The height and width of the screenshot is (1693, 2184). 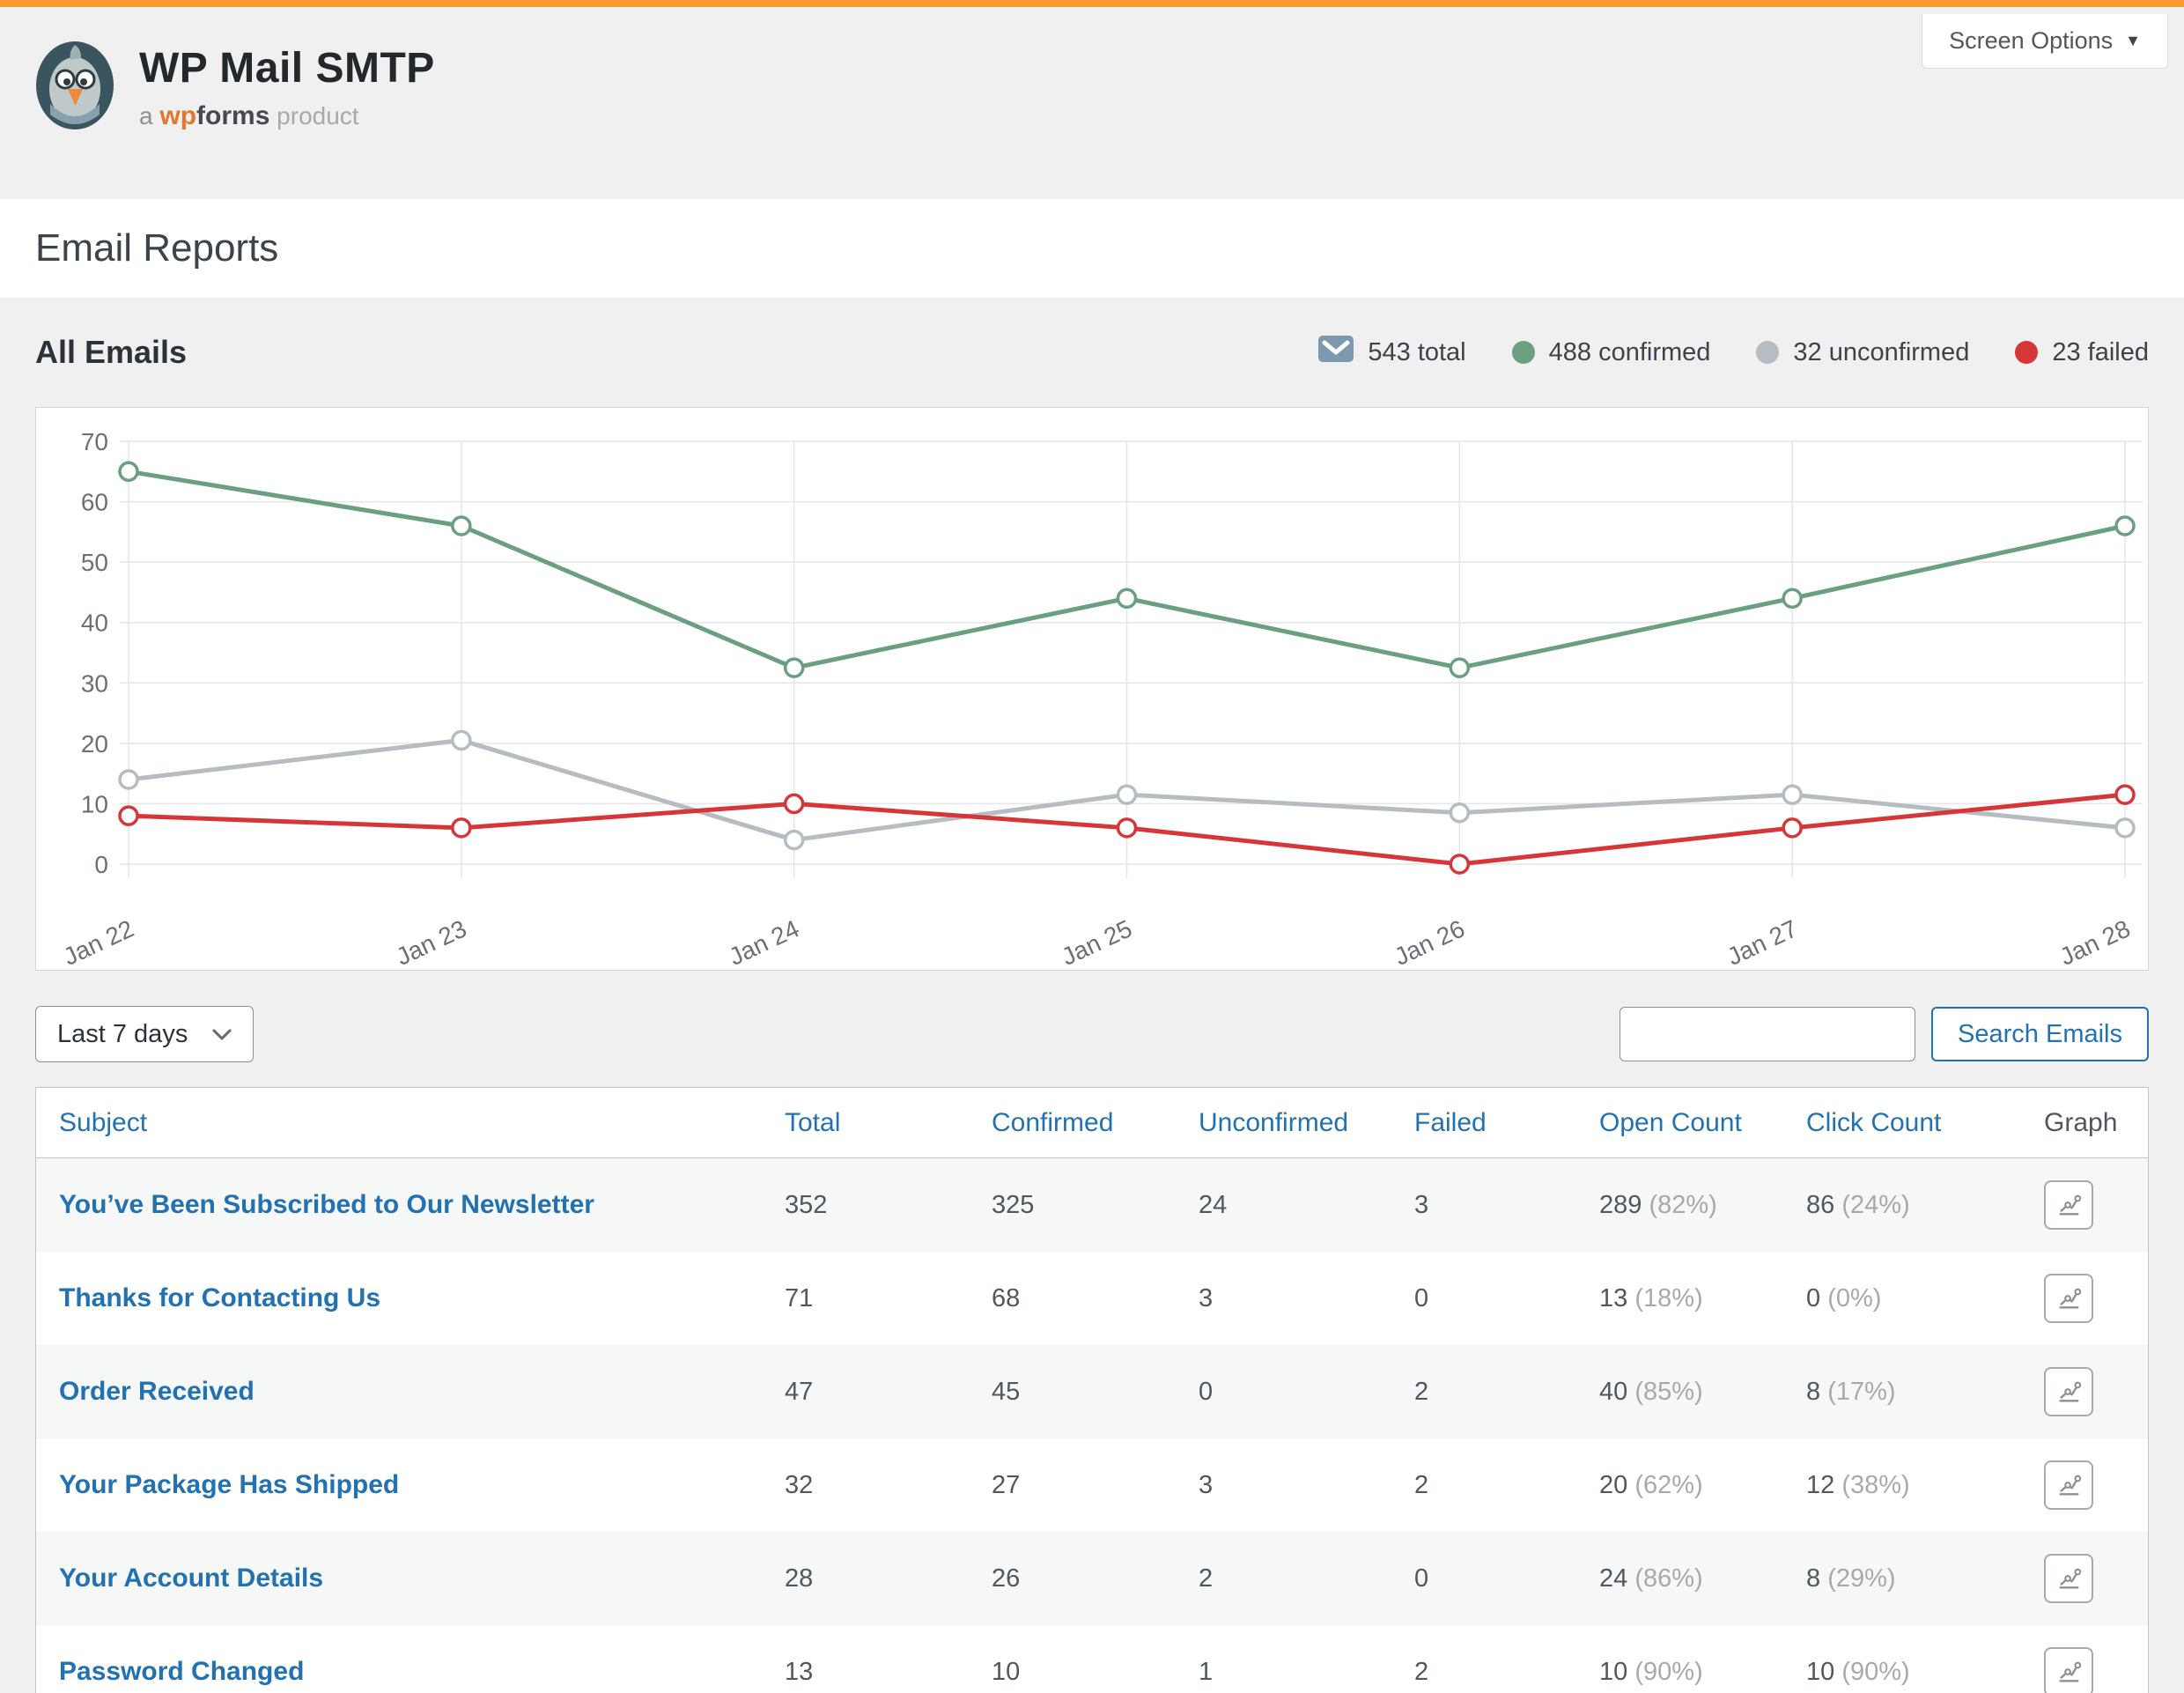 What do you see at coordinates (806, 1204) in the screenshot?
I see `total-cell: 352` at bounding box center [806, 1204].